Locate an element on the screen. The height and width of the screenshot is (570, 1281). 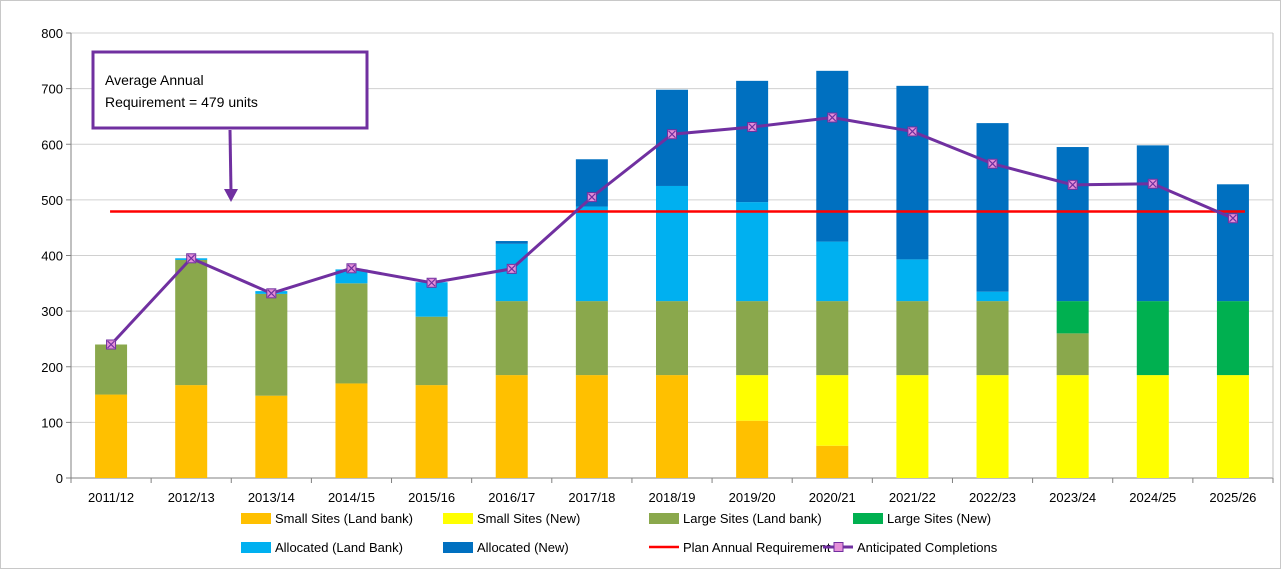
callout-line-1: Average Annual is located at coordinates (154, 80).